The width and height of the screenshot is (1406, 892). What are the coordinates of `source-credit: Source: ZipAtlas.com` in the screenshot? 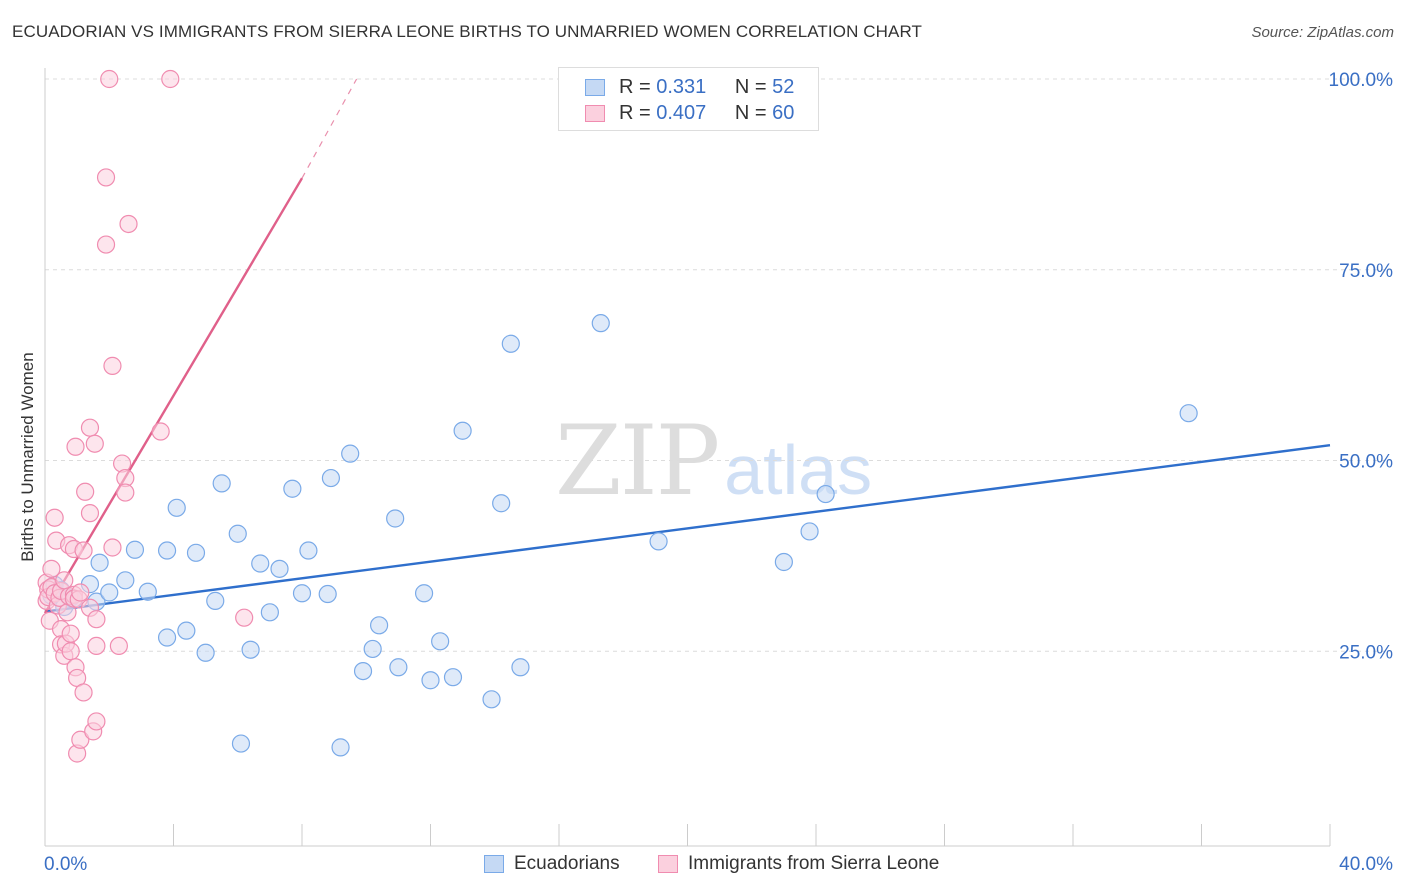 It's located at (1322, 32).